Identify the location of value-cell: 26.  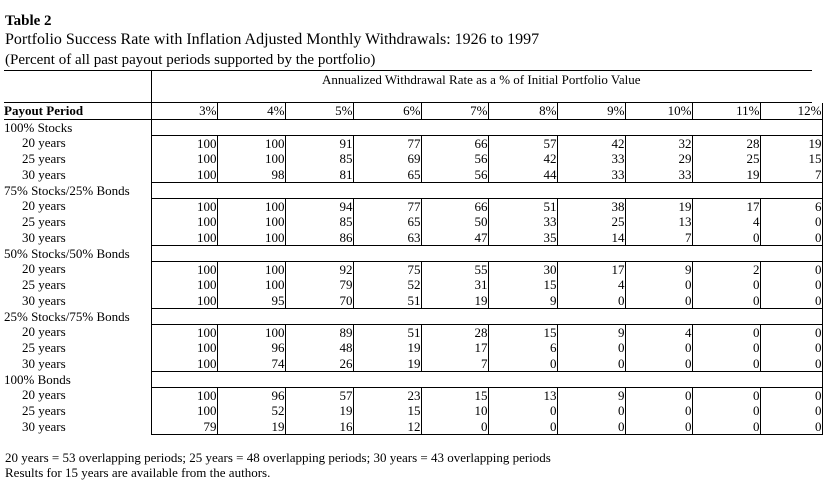
(319, 363).